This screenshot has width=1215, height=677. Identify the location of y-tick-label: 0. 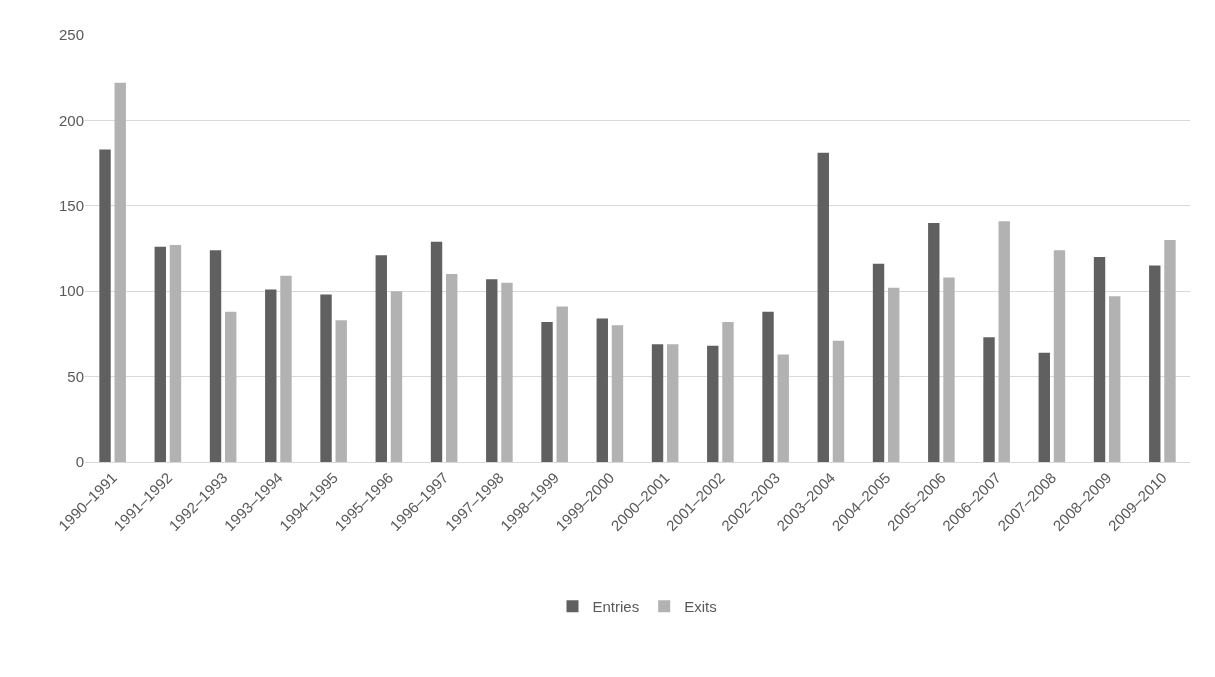
(79, 462).